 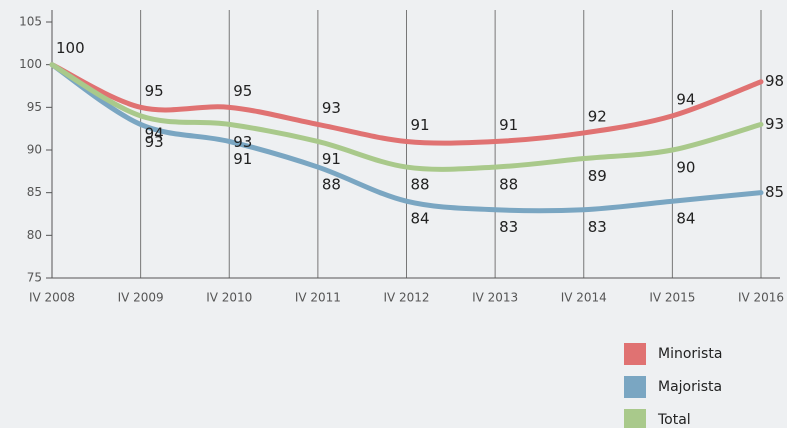 I want to click on data-label: 100, so click(x=70, y=48).